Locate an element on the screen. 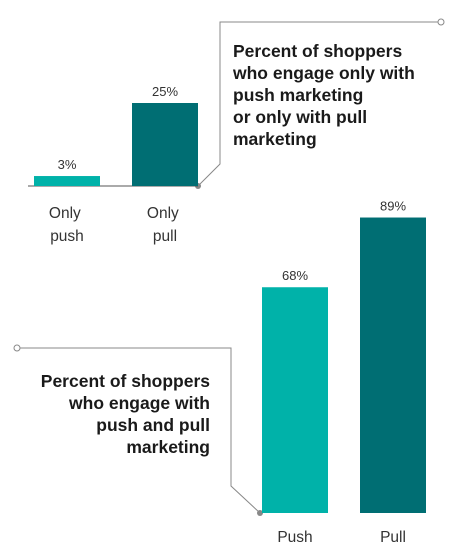 The image size is (468, 557). bar-only-pull is located at coordinates (165, 144).